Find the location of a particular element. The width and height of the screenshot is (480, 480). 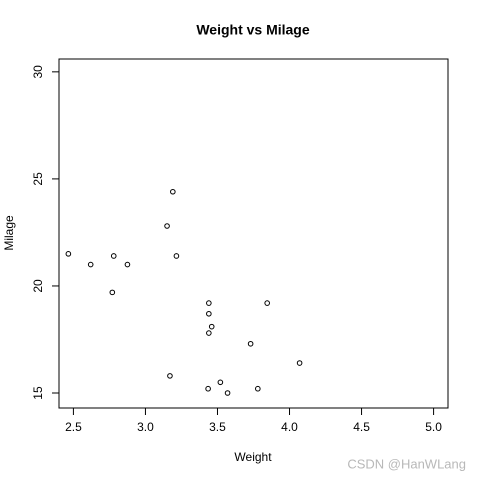

x-tick-label: 3.5 is located at coordinates (217, 427).